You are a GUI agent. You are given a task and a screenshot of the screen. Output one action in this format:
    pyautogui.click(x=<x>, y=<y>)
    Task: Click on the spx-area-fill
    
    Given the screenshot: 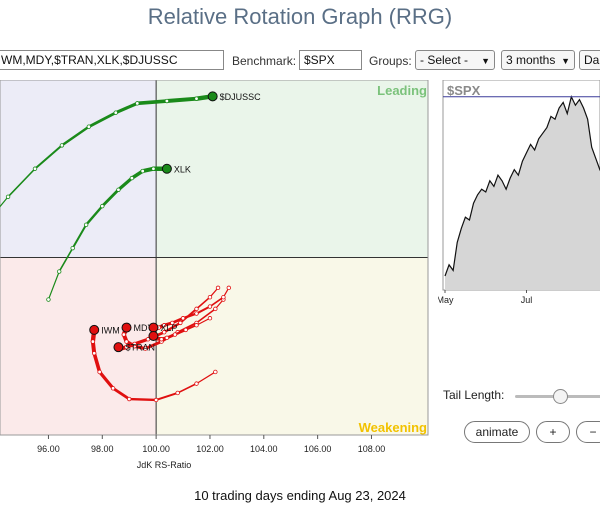 What is the action you would take?
    pyautogui.click(x=522, y=193)
    